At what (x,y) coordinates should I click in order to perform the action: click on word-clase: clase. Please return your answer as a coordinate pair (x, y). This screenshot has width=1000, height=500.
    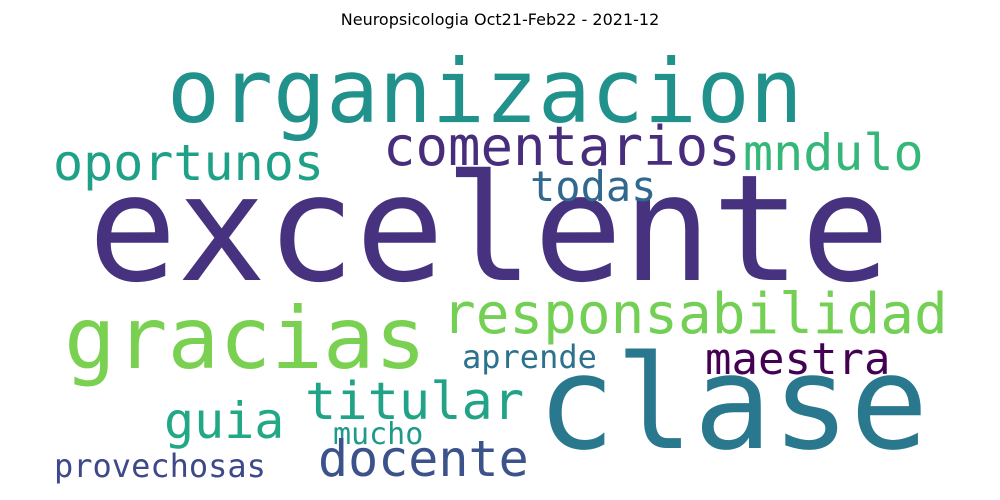
    Looking at the image, I should click on (733, 403).